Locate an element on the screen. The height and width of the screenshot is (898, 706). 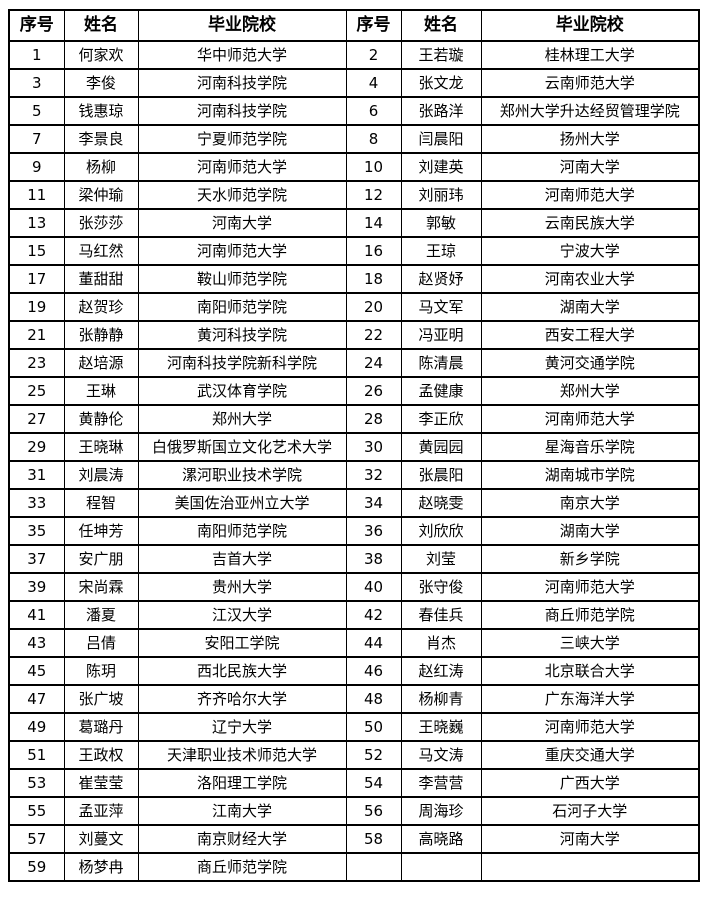
school-cell-left: 辽宁大学 is located at coordinates (242, 727).